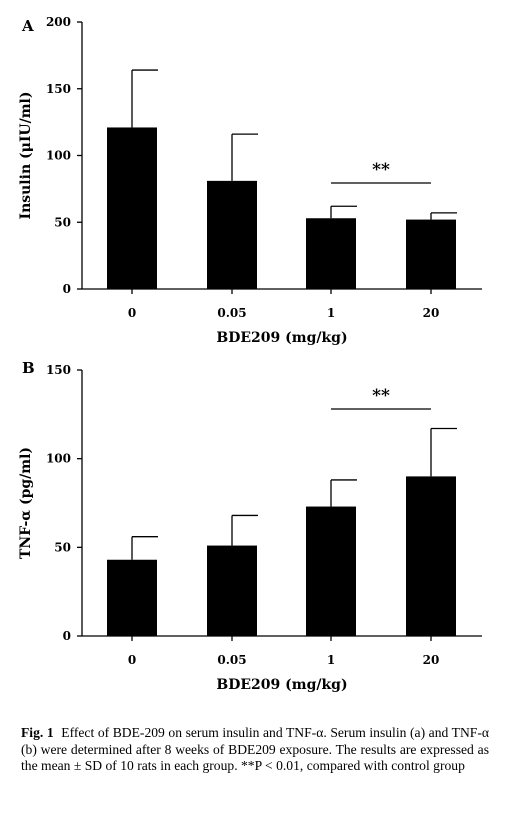  I want to click on figure-label: Fig. 1, so click(37, 732).